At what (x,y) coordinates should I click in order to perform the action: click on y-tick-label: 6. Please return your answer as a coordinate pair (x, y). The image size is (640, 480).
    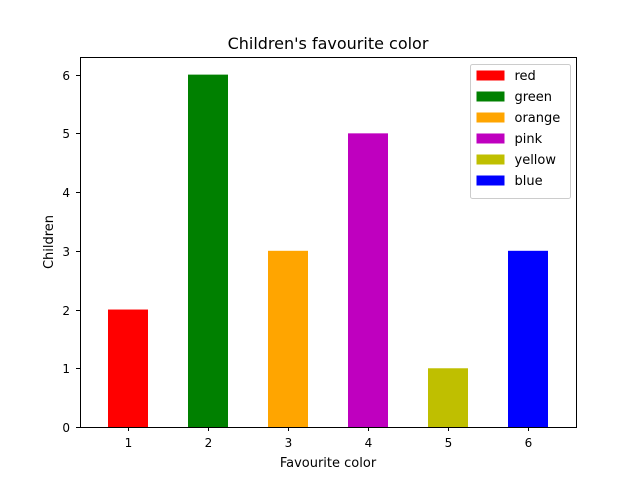
    Looking at the image, I should click on (66, 76).